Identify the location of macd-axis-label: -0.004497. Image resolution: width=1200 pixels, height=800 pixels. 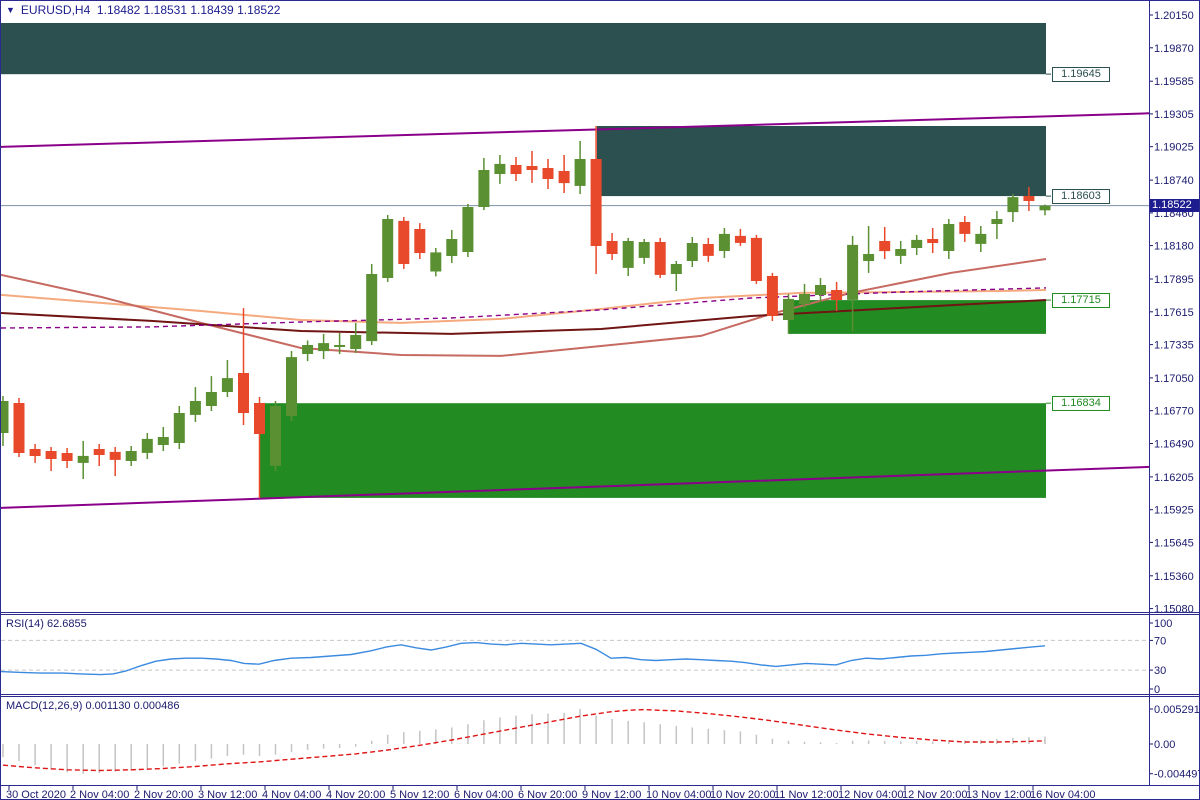
(1177, 775).